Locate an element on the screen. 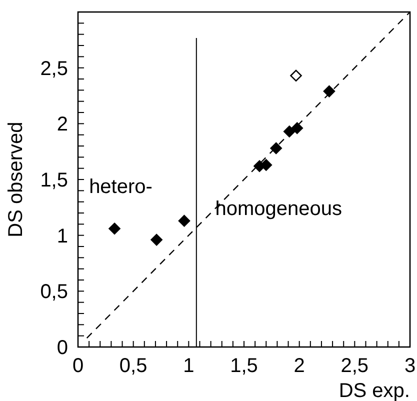 The width and height of the screenshot is (417, 401). y-tick-label: 1 is located at coordinates (62, 236).